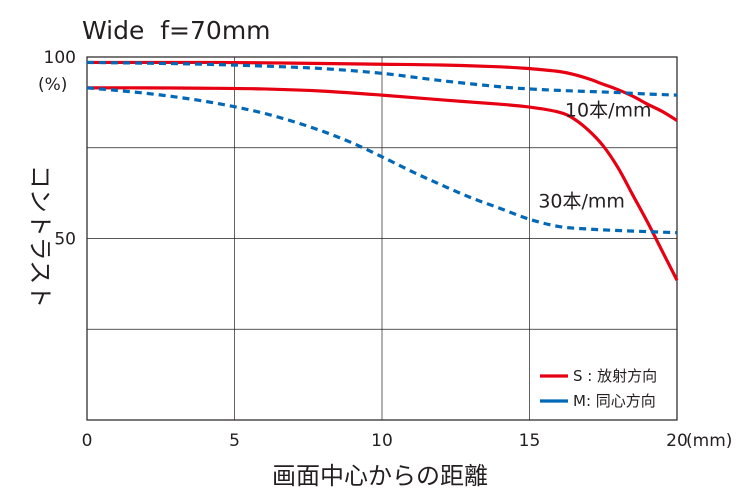 The height and width of the screenshot is (500, 750). Describe the element at coordinates (598, 388) in the screenshot. I see `legend: S : 放射方向 M: 同心方向` at that location.